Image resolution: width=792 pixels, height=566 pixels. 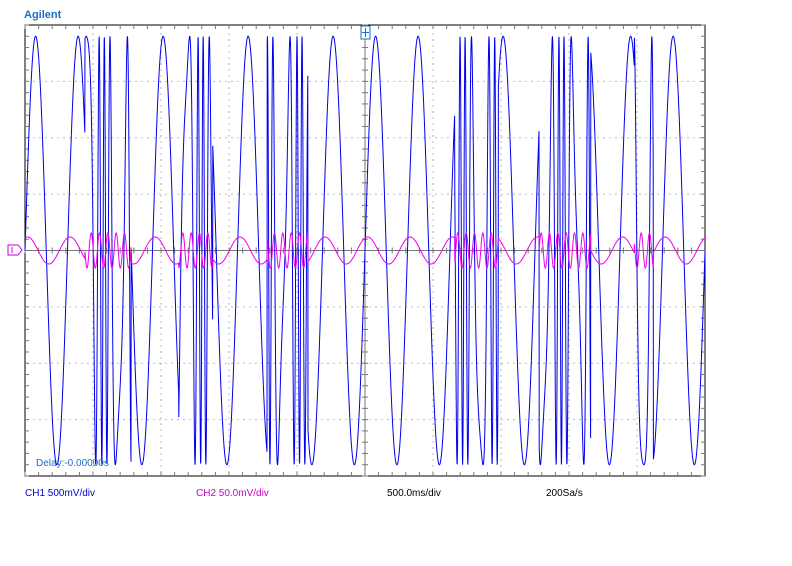 I want to click on ch1-scale-label: CH1 500mV/div, so click(x=60, y=493).